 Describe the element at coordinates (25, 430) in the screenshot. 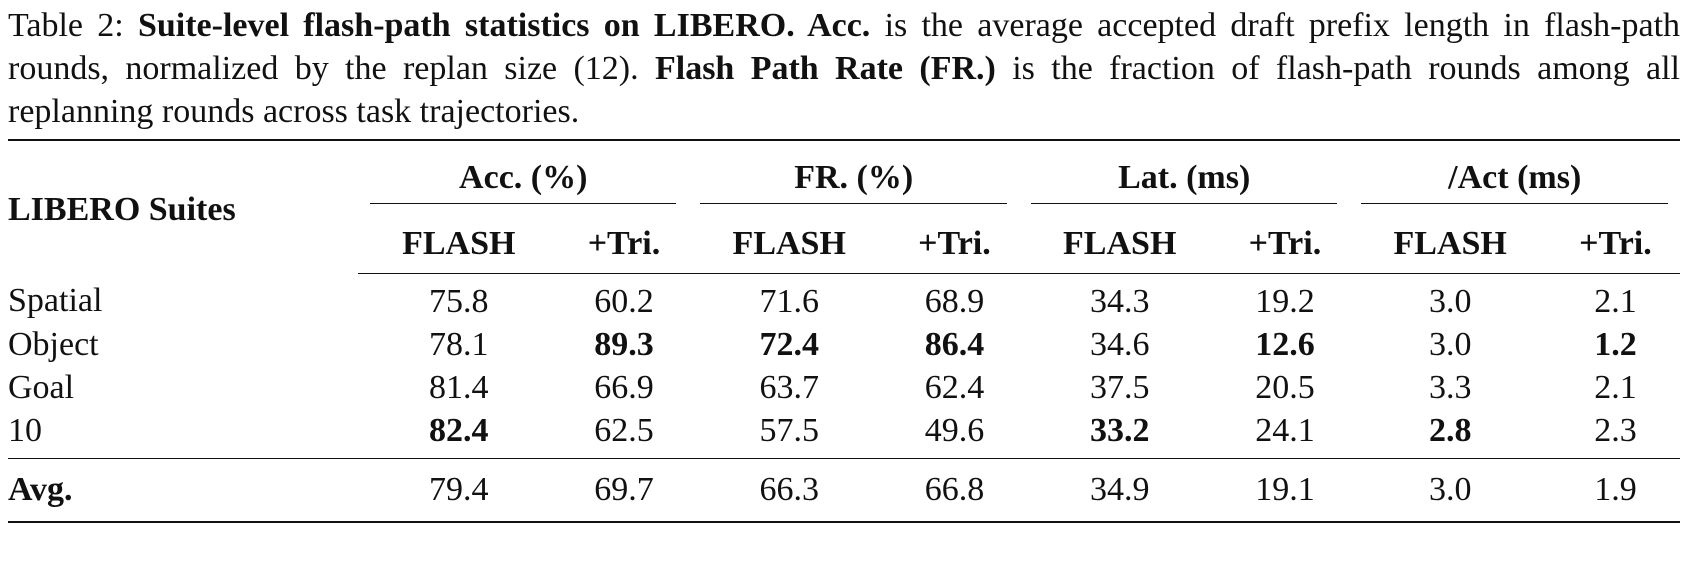

I see `row-label: 10` at that location.